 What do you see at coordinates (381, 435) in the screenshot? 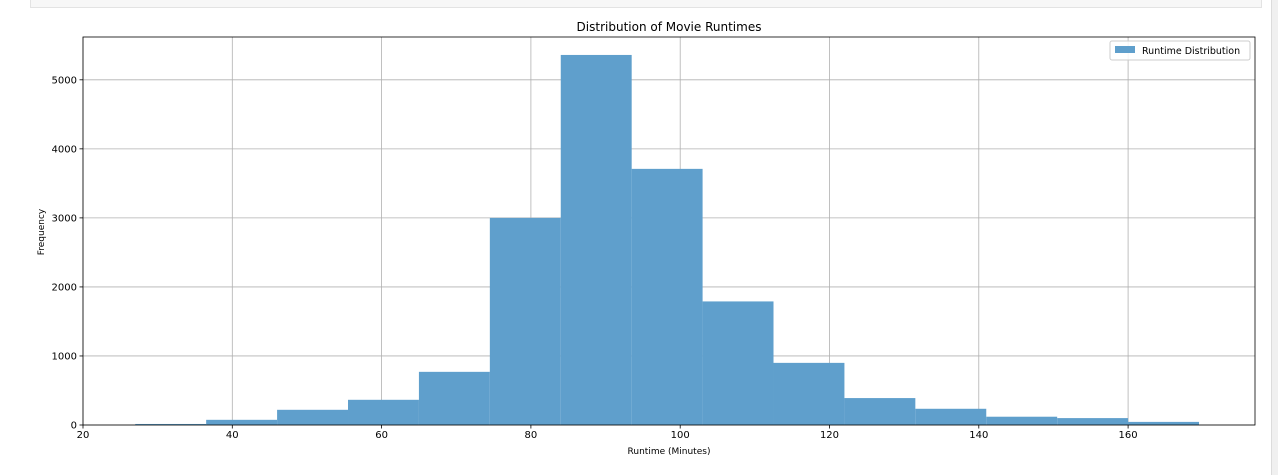
I see `x-tick-label: 60` at bounding box center [381, 435].